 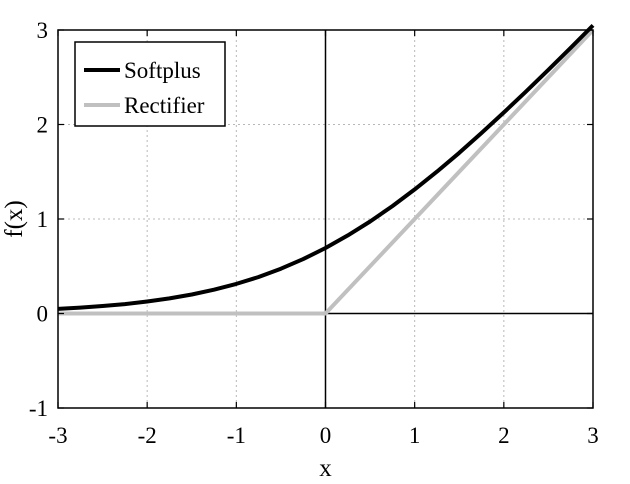 What do you see at coordinates (164, 105) in the screenshot?
I see `legend-label-rectifier: Rectifier` at bounding box center [164, 105].